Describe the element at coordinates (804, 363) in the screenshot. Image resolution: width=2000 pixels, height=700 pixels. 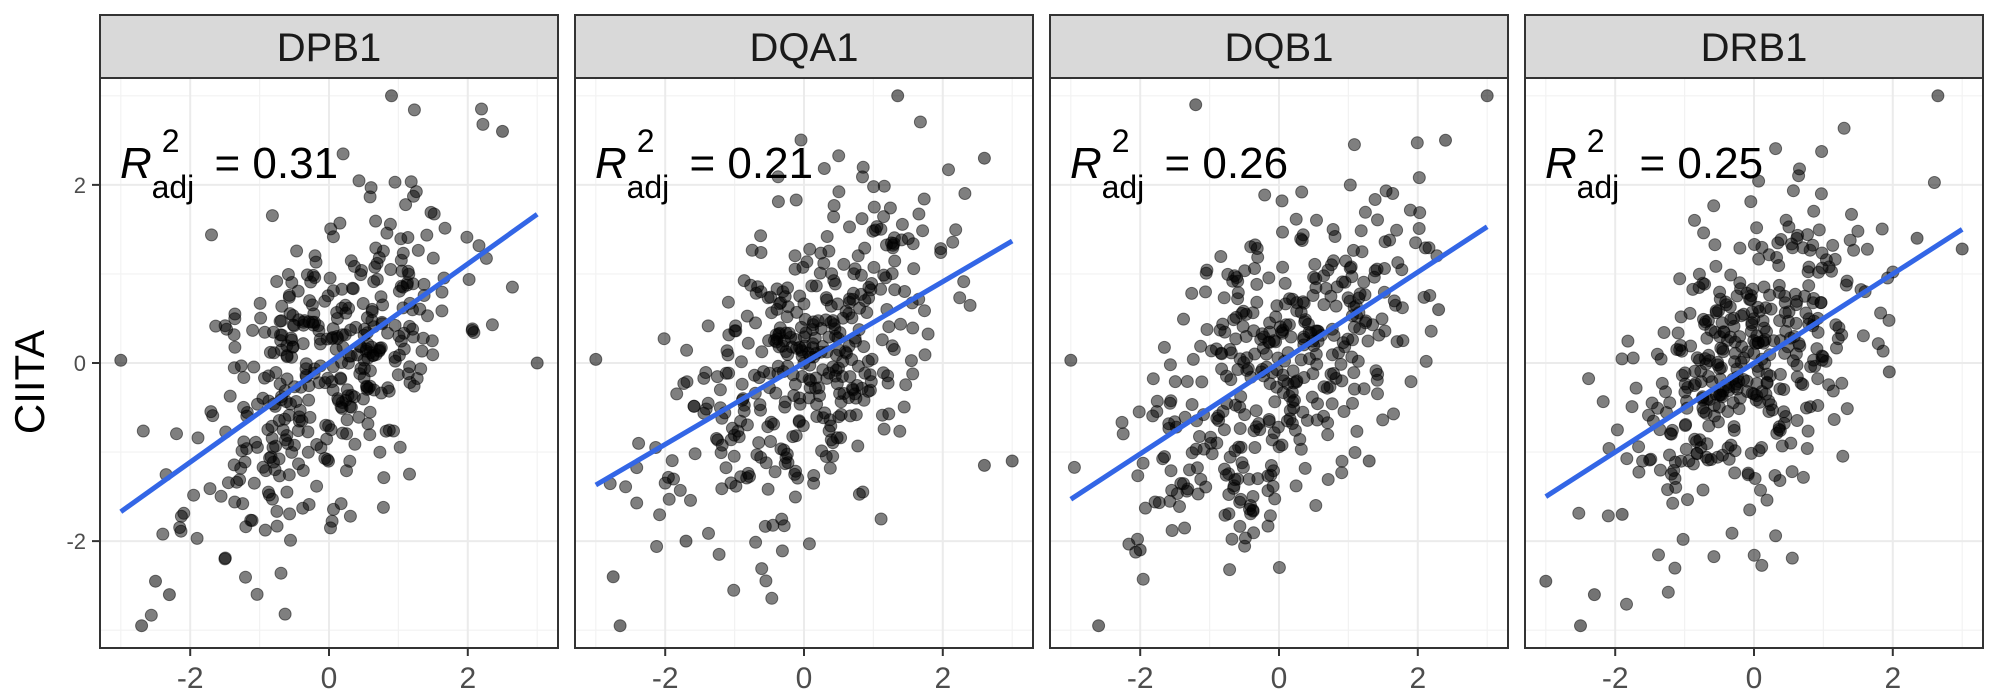
I see `regression-line` at that location.